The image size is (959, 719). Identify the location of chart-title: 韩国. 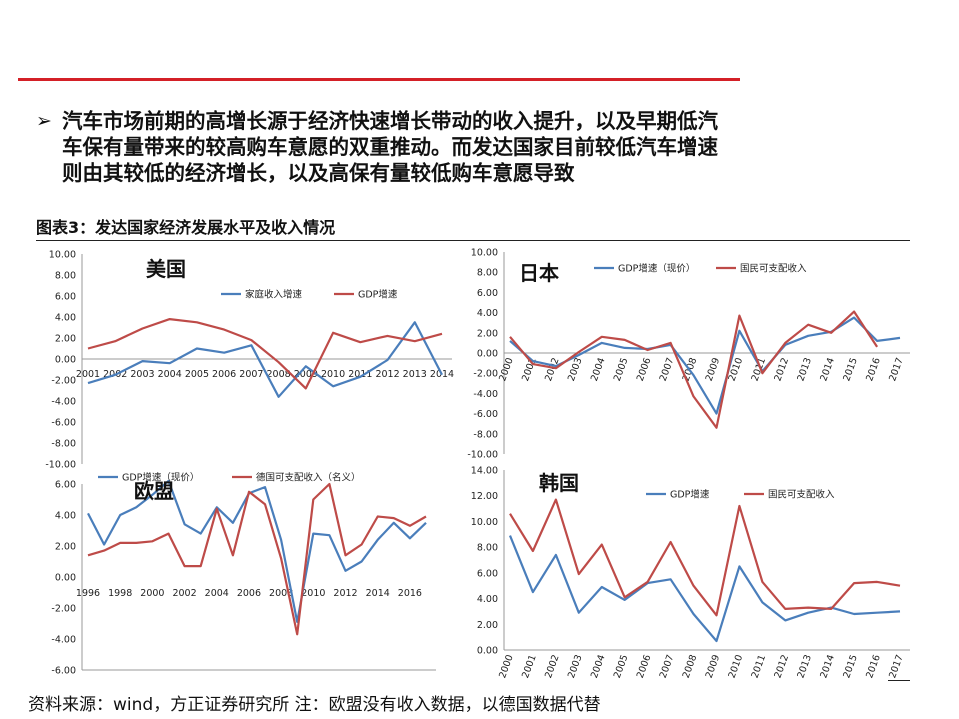
(559, 483).